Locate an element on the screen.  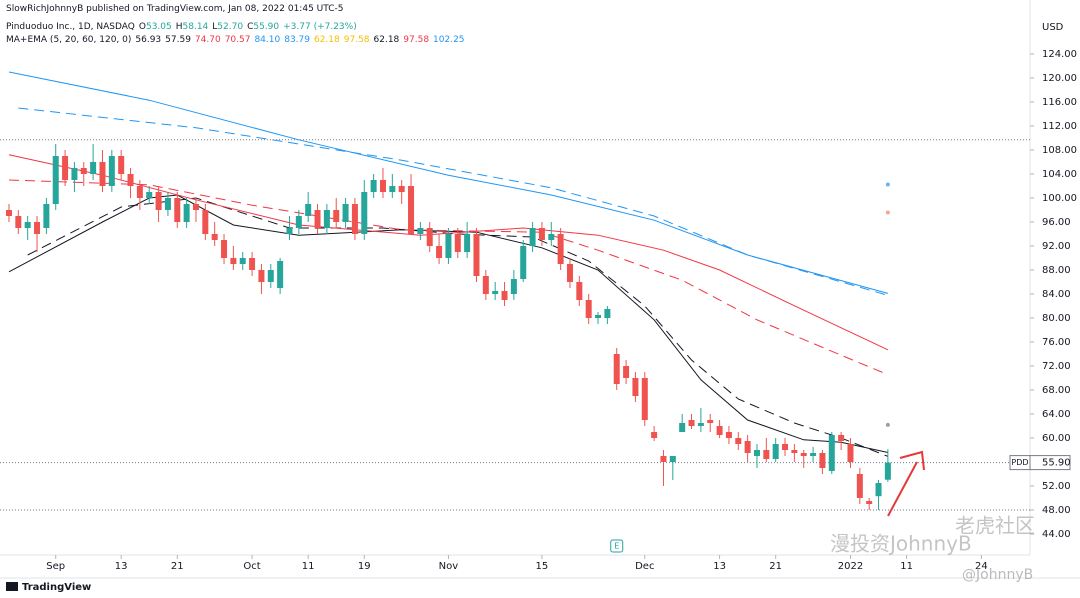
ohlc-value: 55.90 is located at coordinates (266, 27).